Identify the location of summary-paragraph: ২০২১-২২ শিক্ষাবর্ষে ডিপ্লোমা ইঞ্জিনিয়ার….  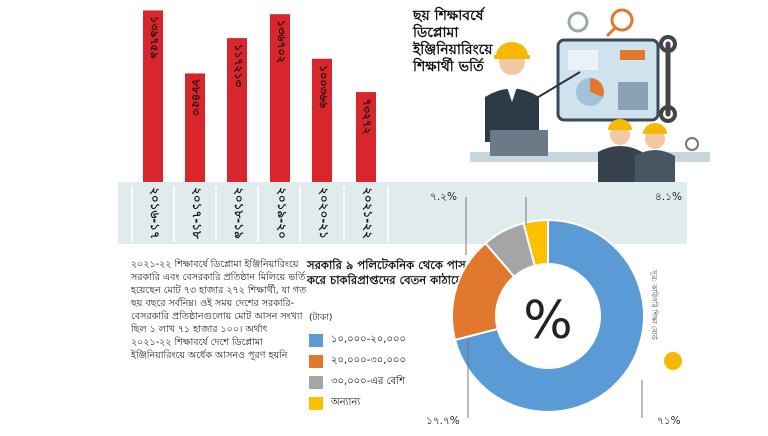
(219, 310).